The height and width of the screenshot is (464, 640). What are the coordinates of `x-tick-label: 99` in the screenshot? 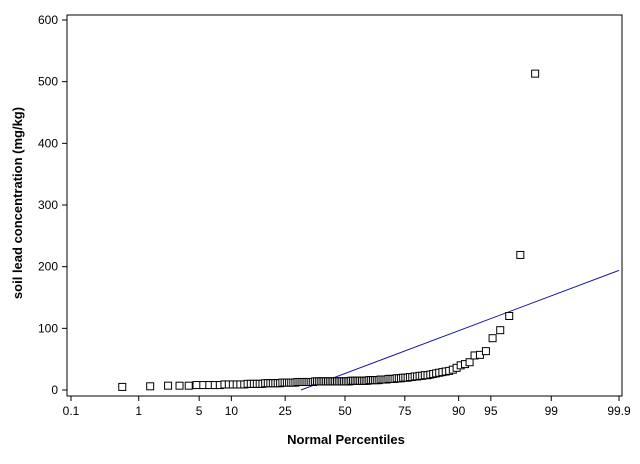 It's located at (552, 411).